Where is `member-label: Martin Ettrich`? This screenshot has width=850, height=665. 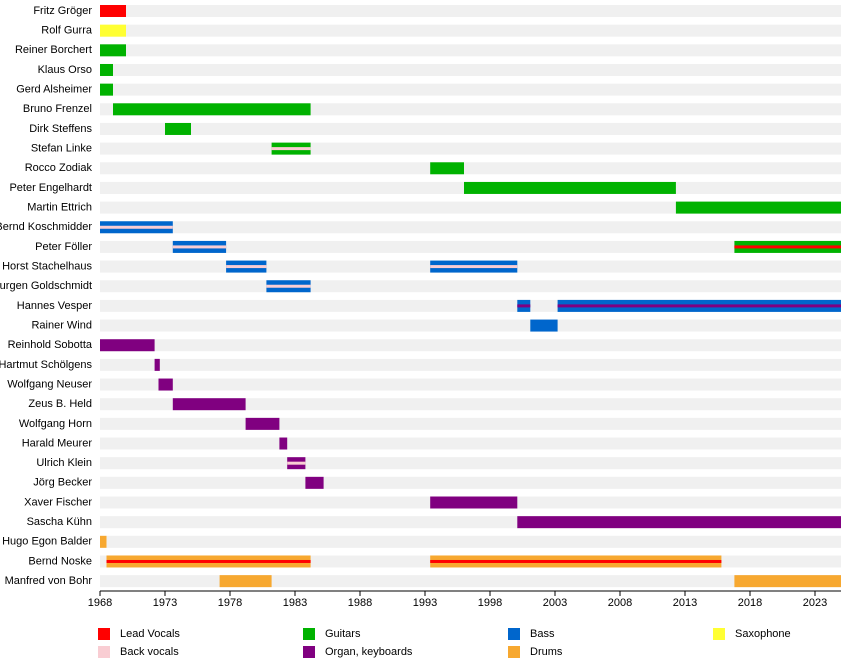
member-label: Martin Ettrich is located at coordinates (59, 208).